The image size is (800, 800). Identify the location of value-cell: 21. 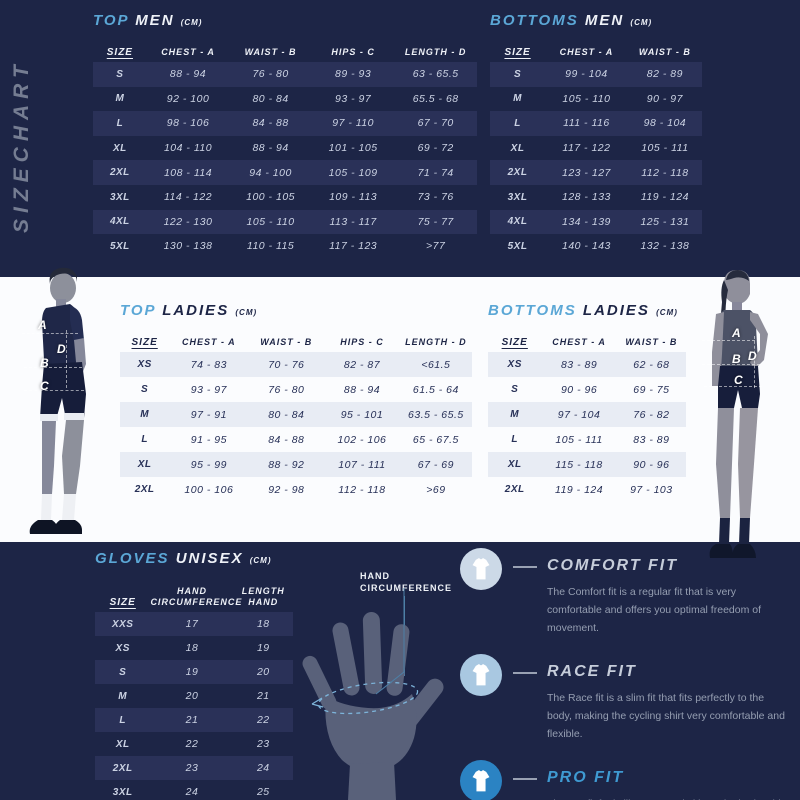
(192, 720).